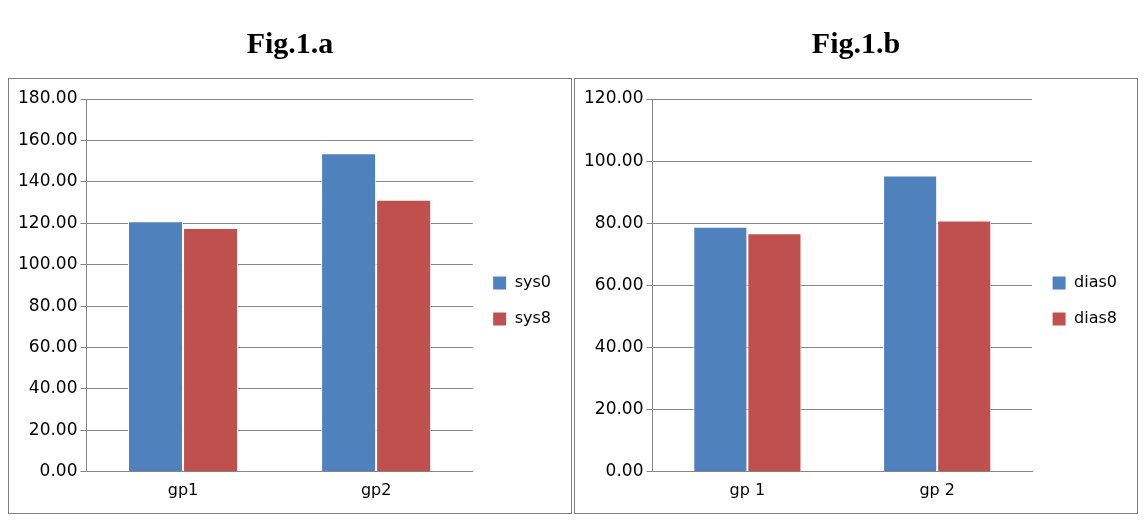  Describe the element at coordinates (290, 43) in the screenshot. I see `chart-title: Fig.1.a` at that location.